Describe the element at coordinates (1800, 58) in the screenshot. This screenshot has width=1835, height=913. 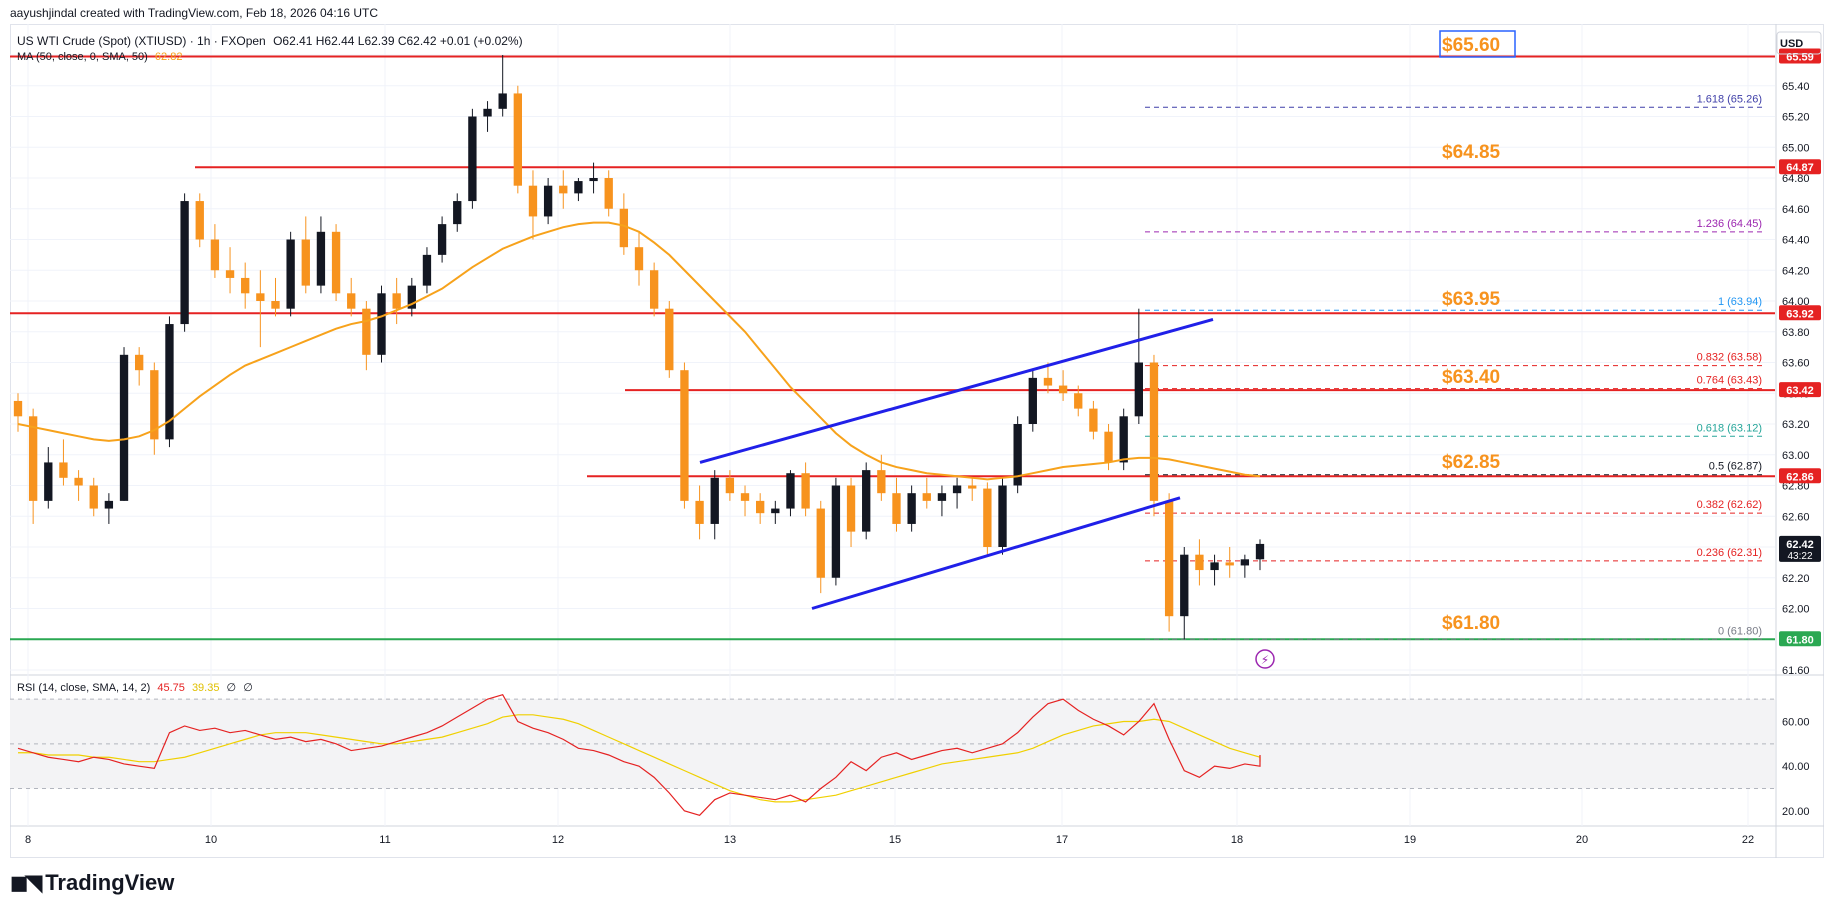
I see `price-tag-label: 65.59` at that location.